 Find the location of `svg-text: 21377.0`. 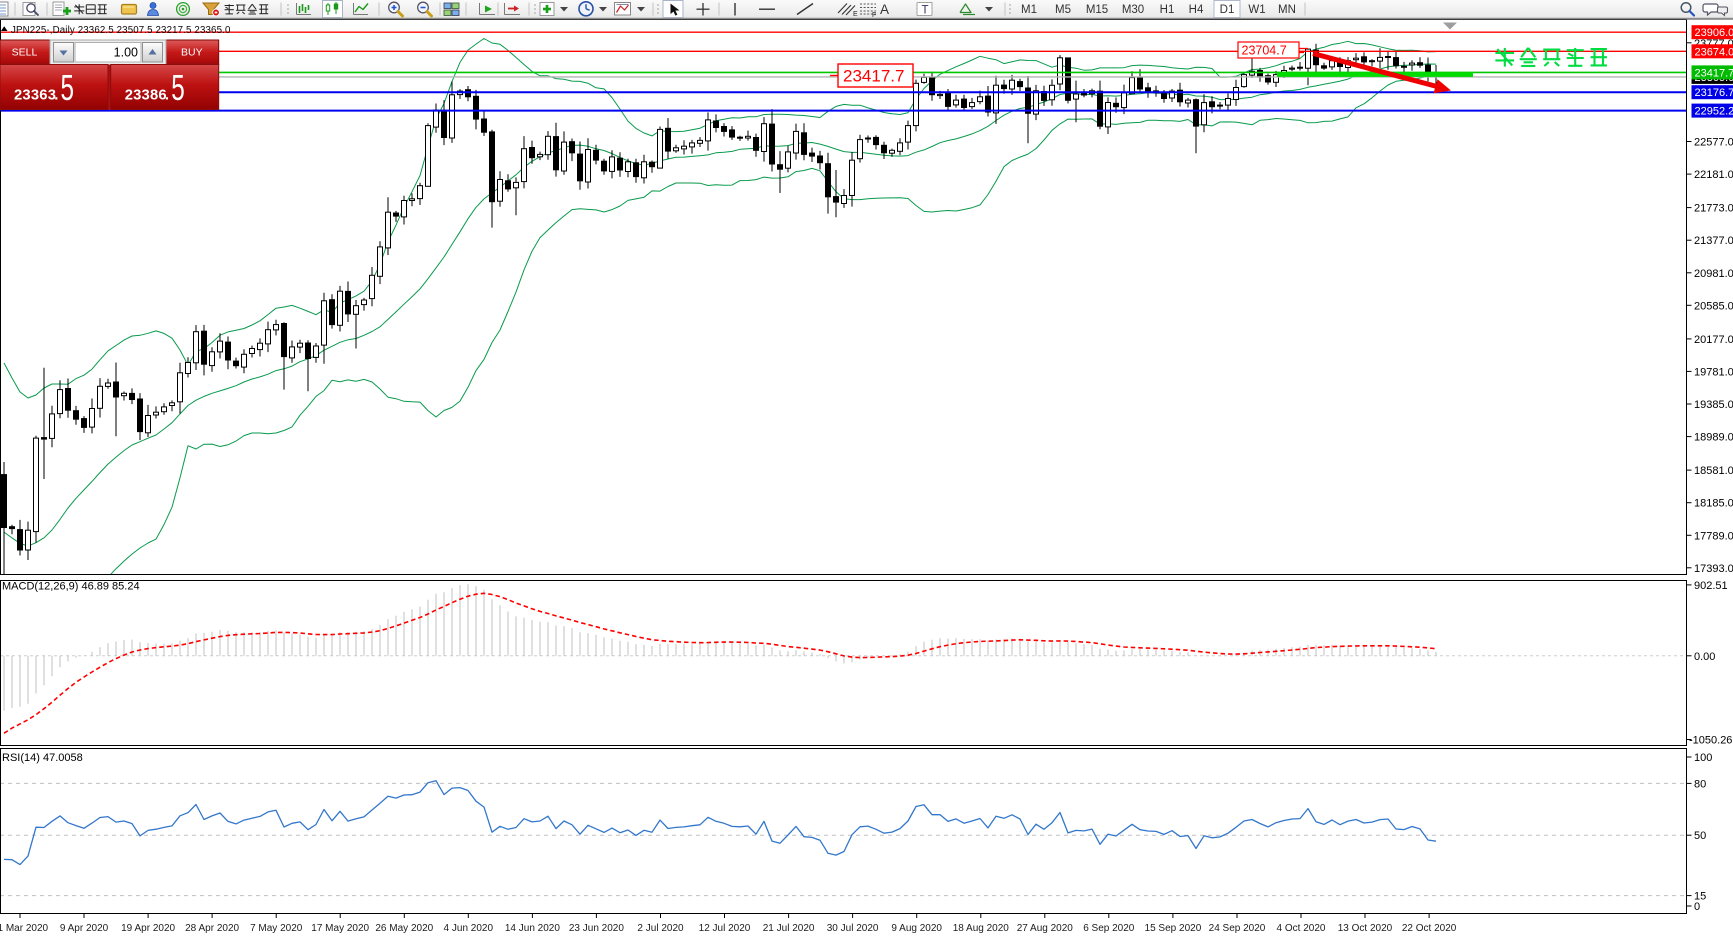

svg-text: 21377.0 is located at coordinates (1713, 241).